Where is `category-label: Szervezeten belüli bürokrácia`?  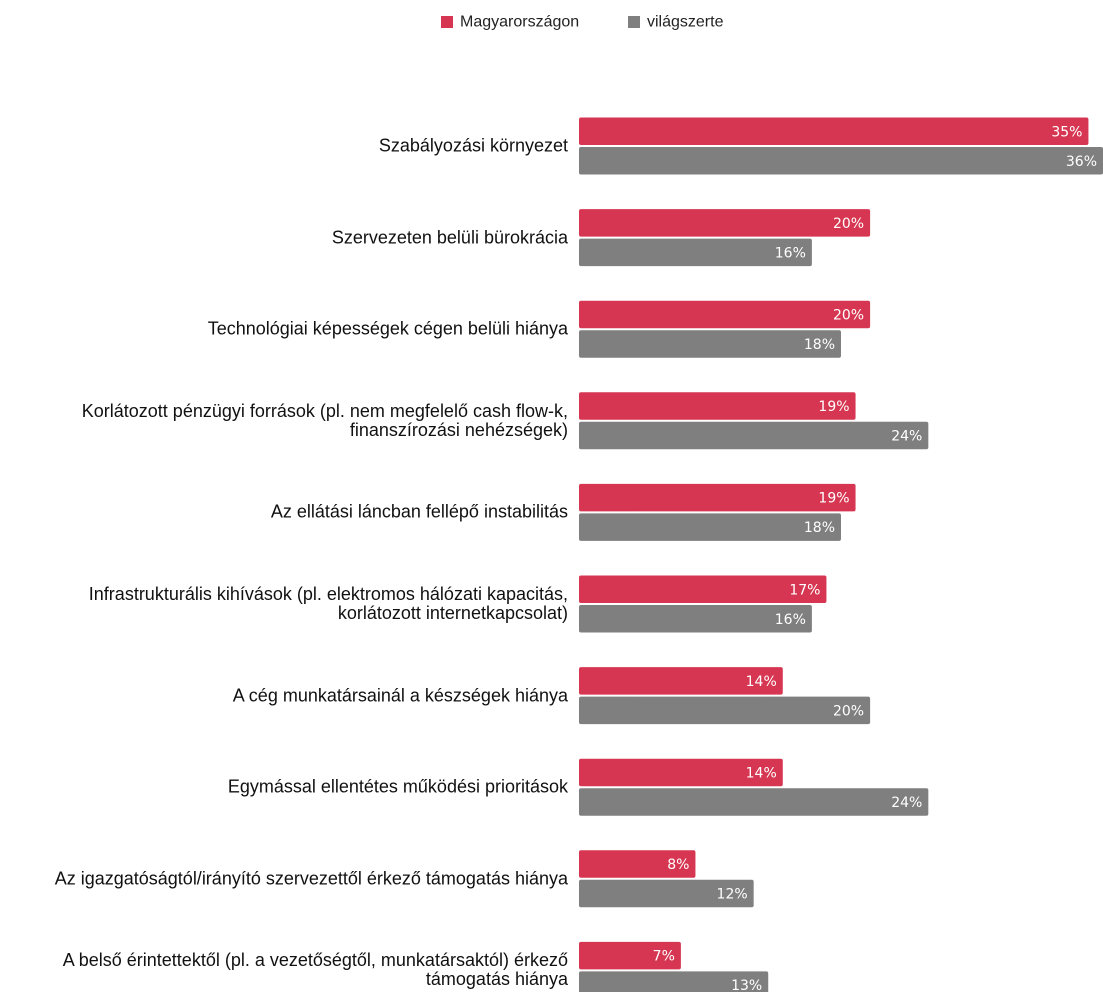
category-label: Szervezeten belüli bürokrácia is located at coordinates (449, 237).